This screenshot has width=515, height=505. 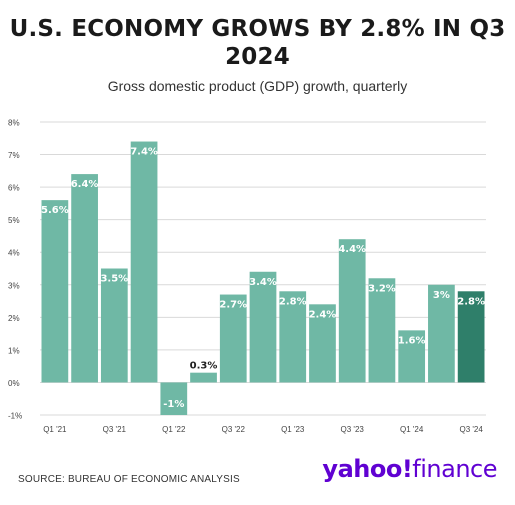 I want to click on data-label: -1%, so click(x=173, y=404).